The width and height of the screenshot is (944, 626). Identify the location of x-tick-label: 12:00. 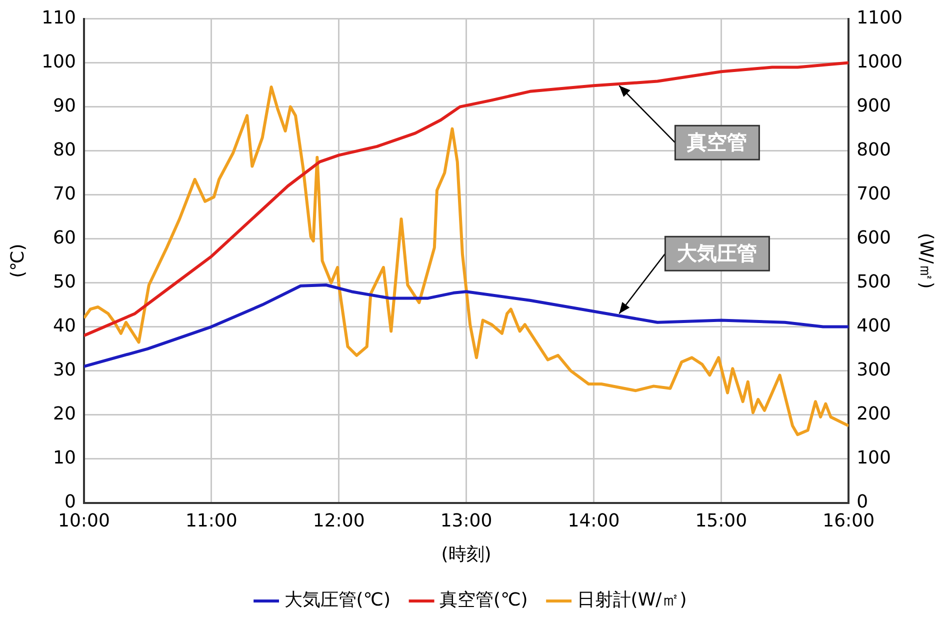
(338, 521).